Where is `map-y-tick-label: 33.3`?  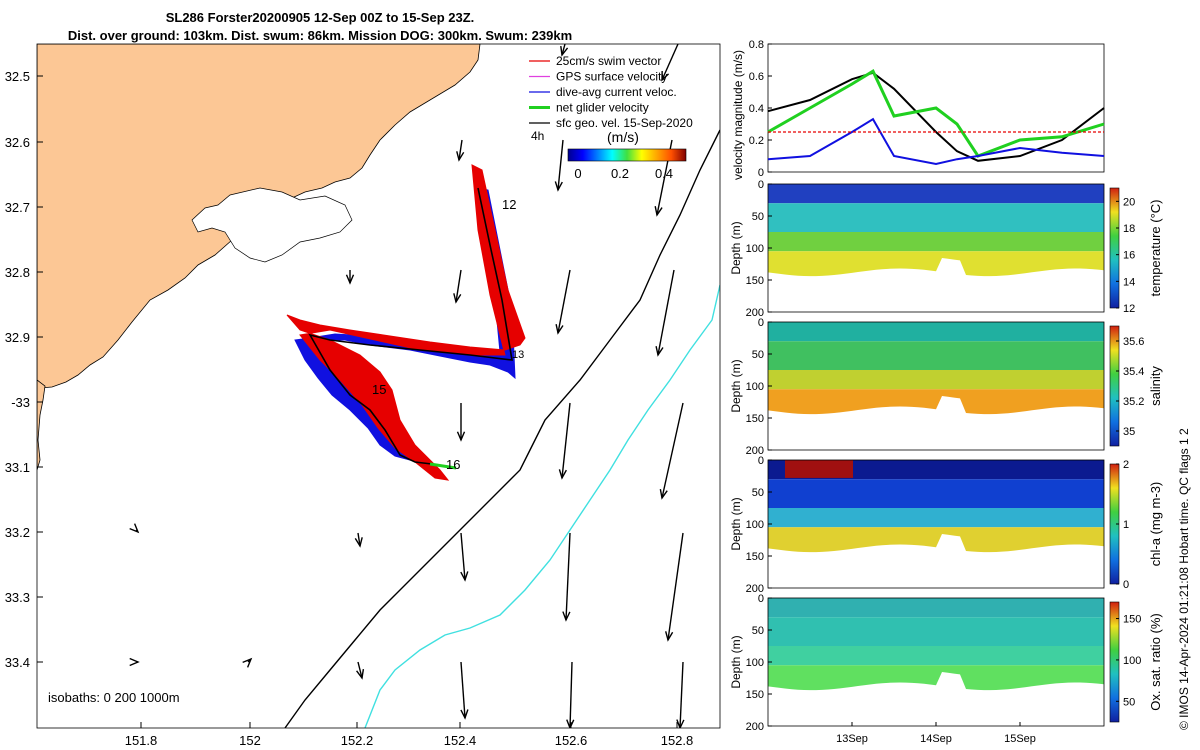 map-y-tick-label: 33.3 is located at coordinates (17, 597).